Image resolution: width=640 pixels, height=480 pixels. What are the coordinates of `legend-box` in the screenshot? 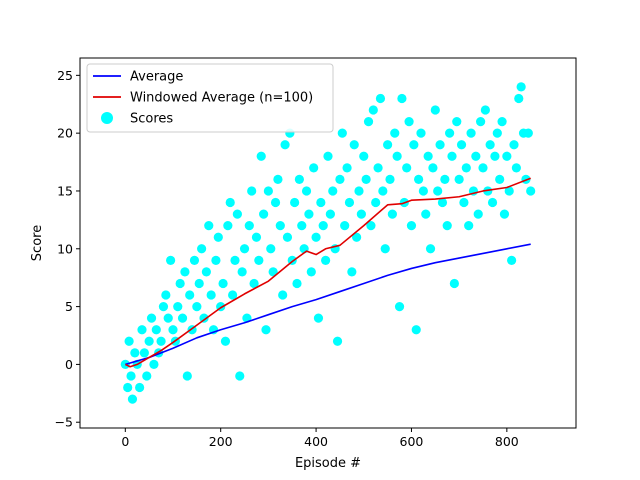 It's located at (210, 98).